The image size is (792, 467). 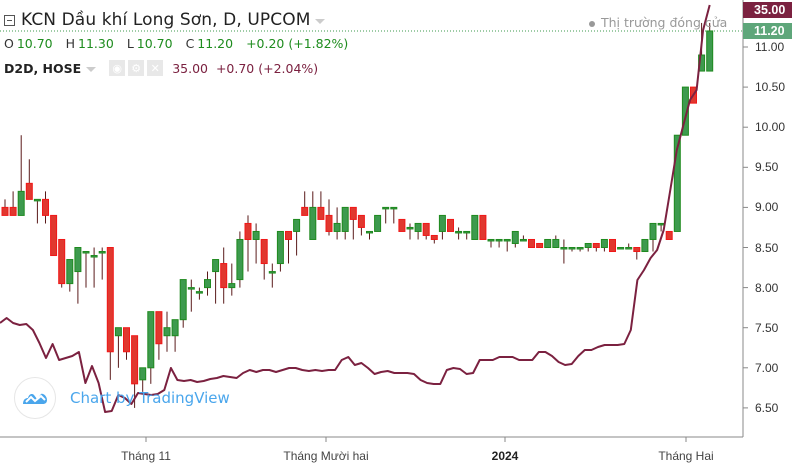 What do you see at coordinates (43, 68) in the screenshot?
I see `compare-symbol: D2D, HOSE` at bounding box center [43, 68].